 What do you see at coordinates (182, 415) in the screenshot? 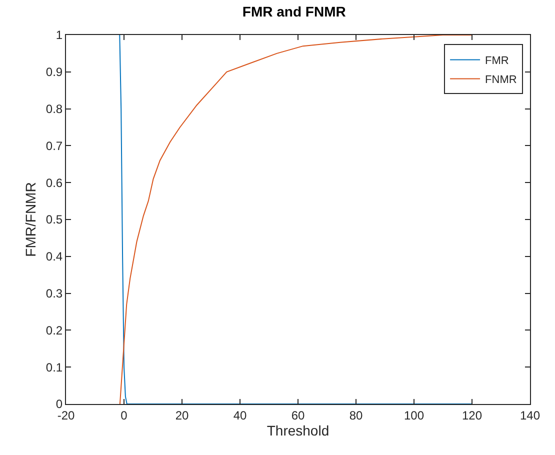
I see `x-tick-label: 20` at bounding box center [182, 415].